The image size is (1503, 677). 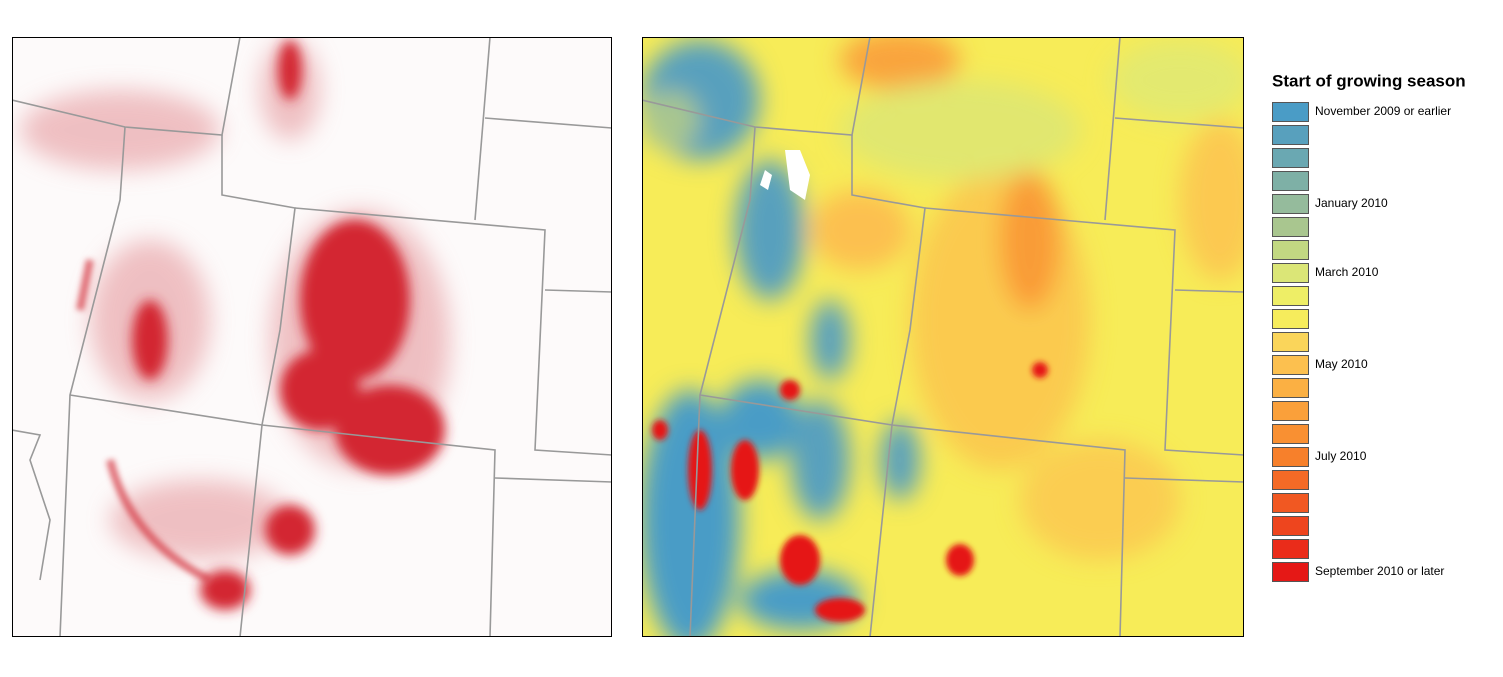 What do you see at coordinates (1341, 456) in the screenshot?
I see `legend-label: July 2010` at bounding box center [1341, 456].